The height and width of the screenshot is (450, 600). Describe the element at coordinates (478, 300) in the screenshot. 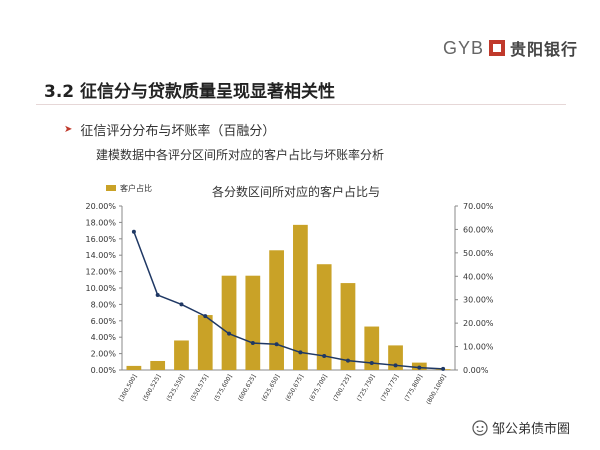

I see `right-tick-label: 30.00%` at that location.